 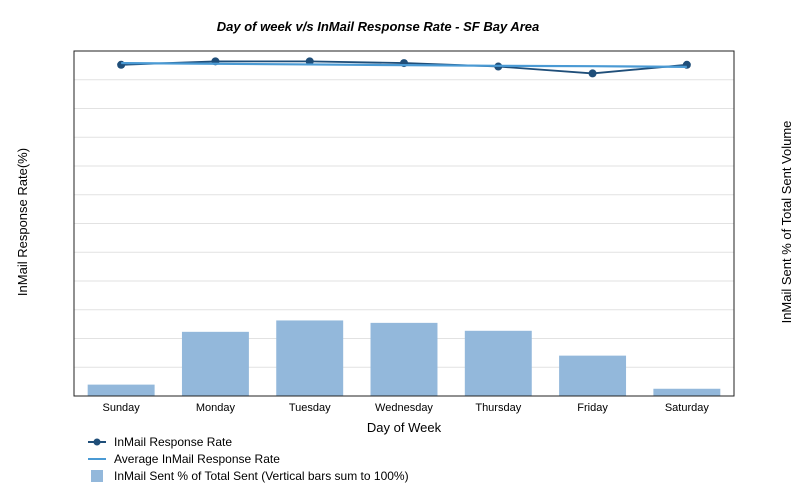 What do you see at coordinates (97, 442) in the screenshot?
I see `legend-swatch-marker` at bounding box center [97, 442].